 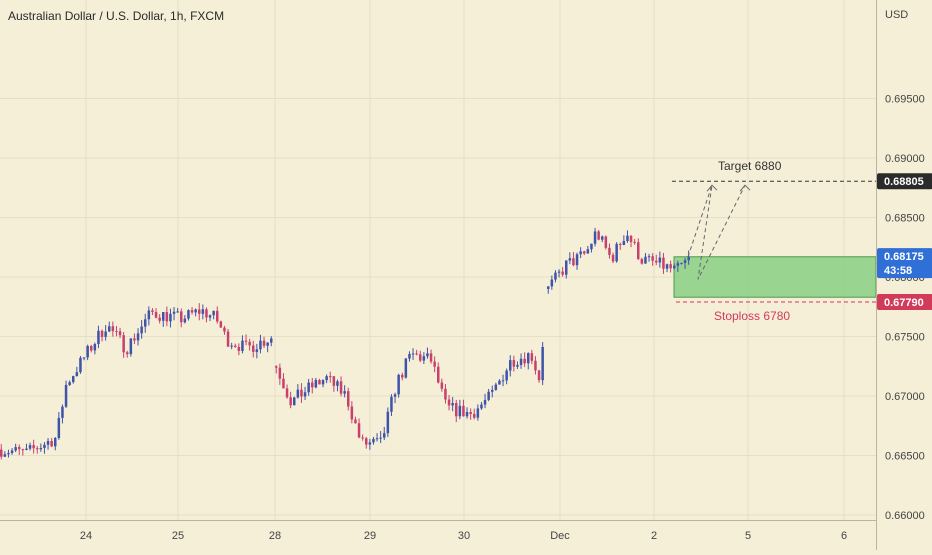 What do you see at coordinates (178, 536) in the screenshot?
I see `time-tick-label: 25` at bounding box center [178, 536].